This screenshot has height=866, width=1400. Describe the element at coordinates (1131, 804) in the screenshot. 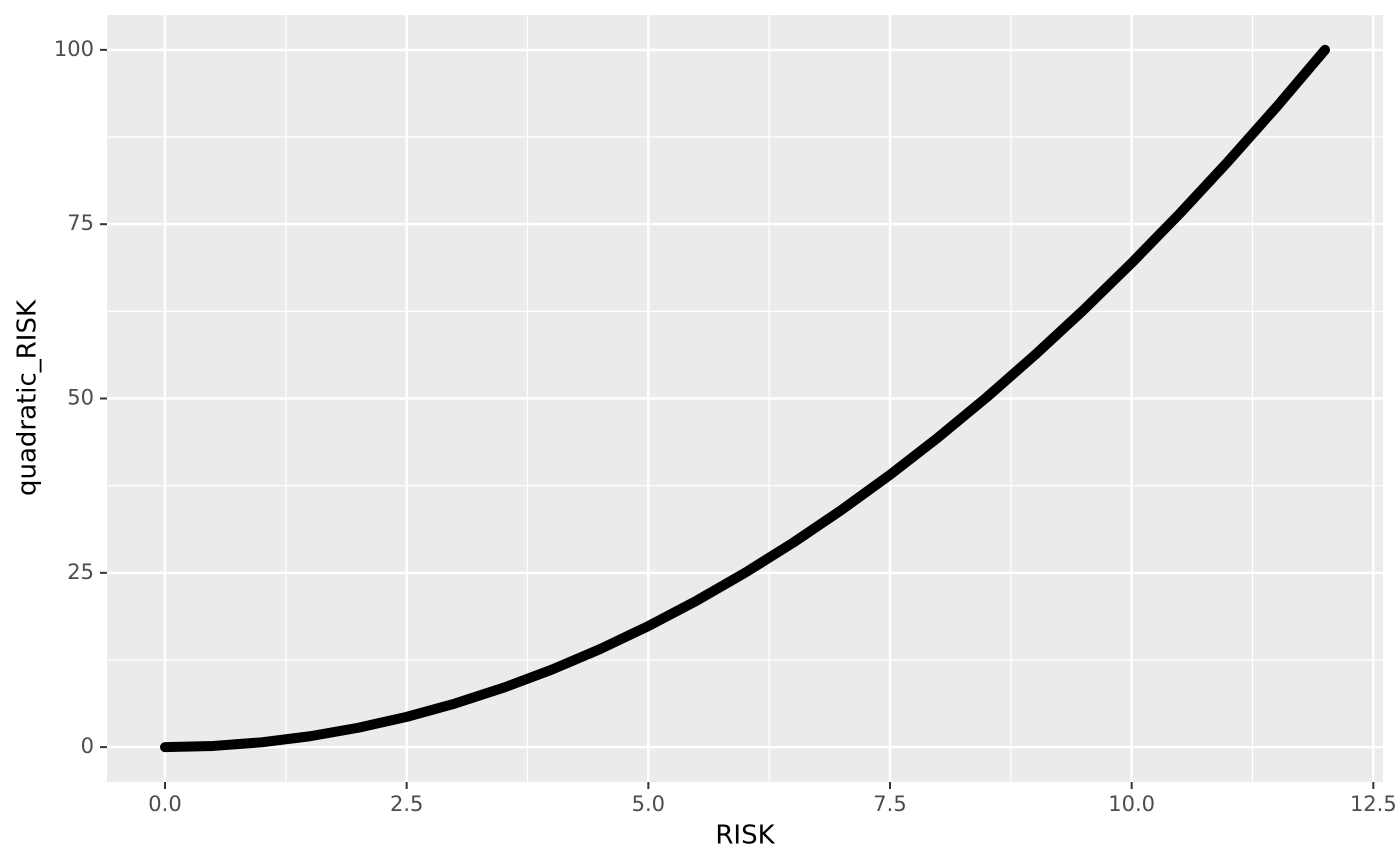

I see `x-tick-label: 10.0` at that location.